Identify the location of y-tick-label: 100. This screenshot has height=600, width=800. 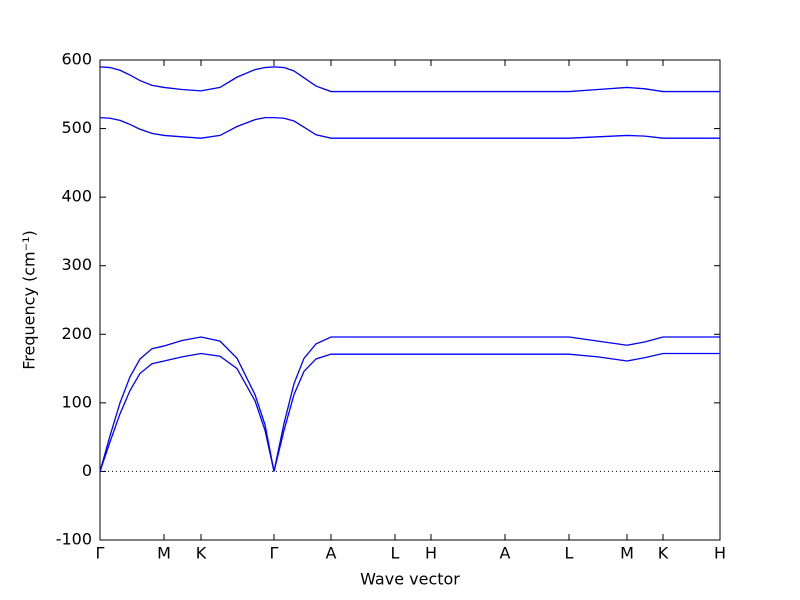
(76, 401).